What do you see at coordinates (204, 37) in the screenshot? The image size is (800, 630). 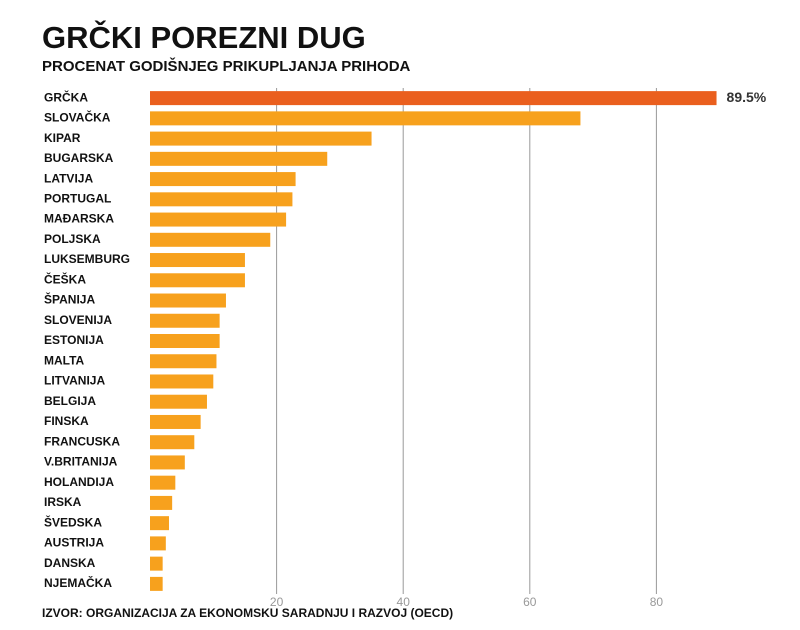 I see `chart-title: GRČKI POREZNI DUG` at bounding box center [204, 37].